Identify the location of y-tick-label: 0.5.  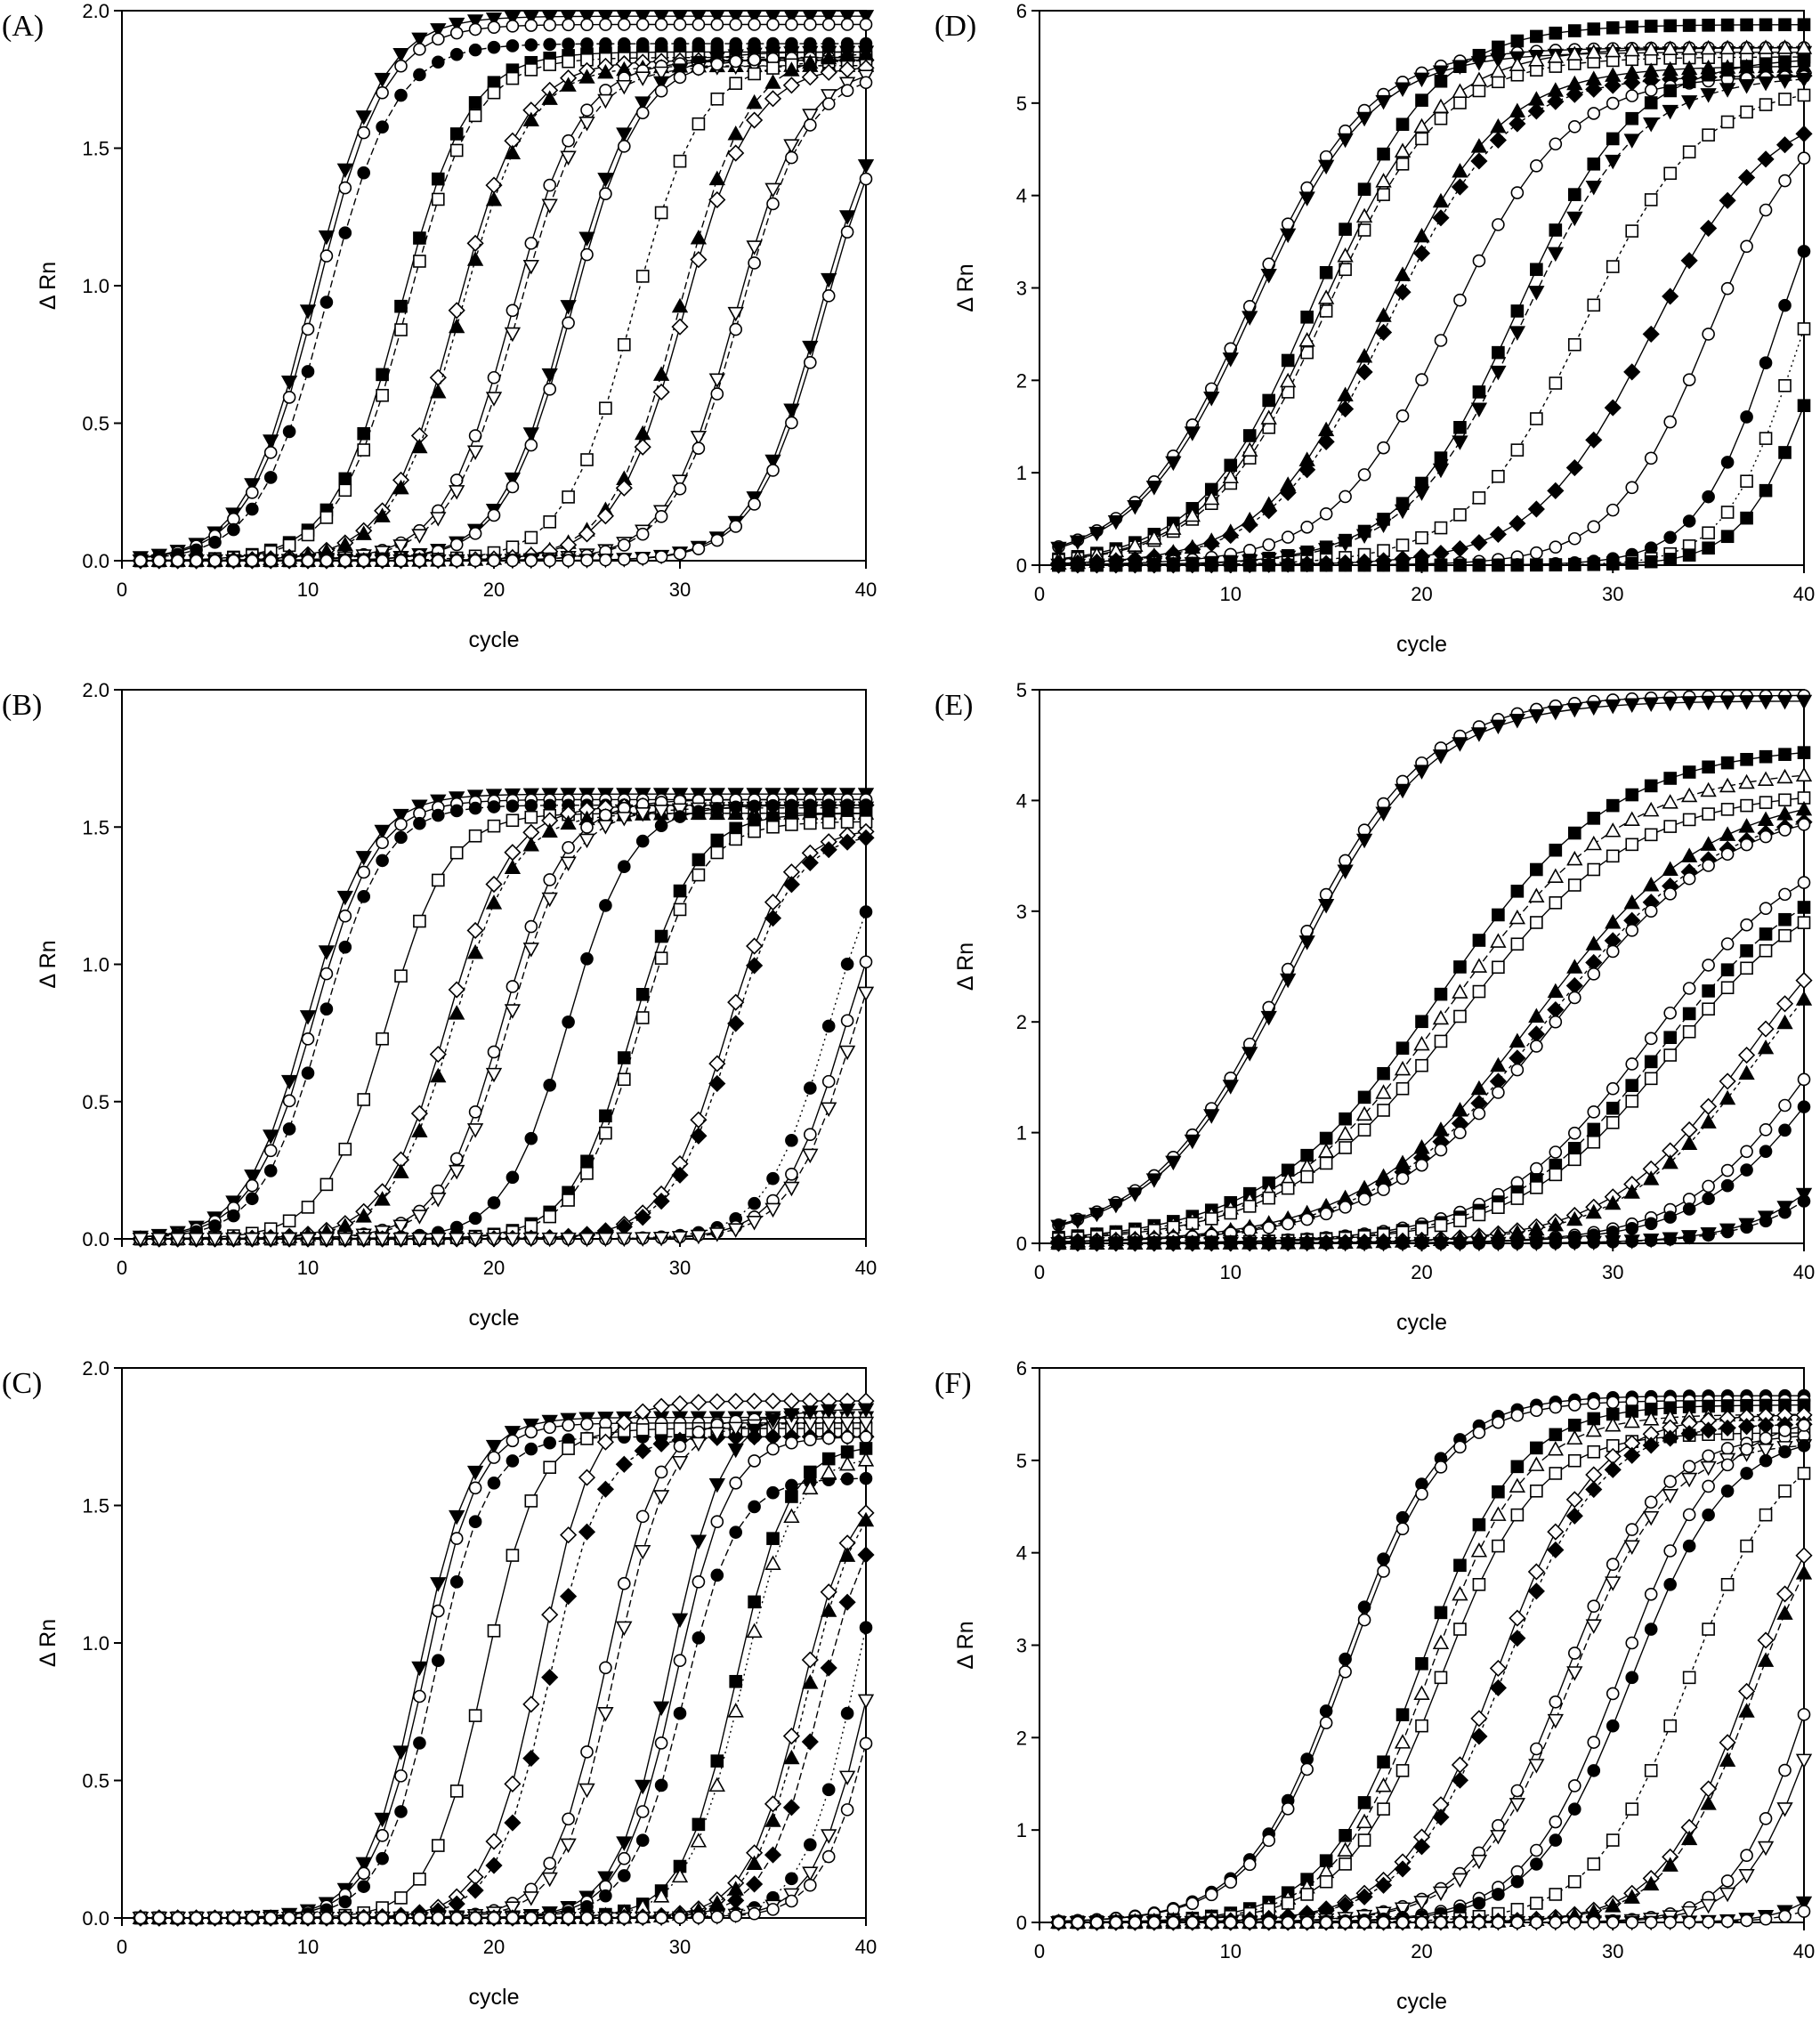
(95, 1781).